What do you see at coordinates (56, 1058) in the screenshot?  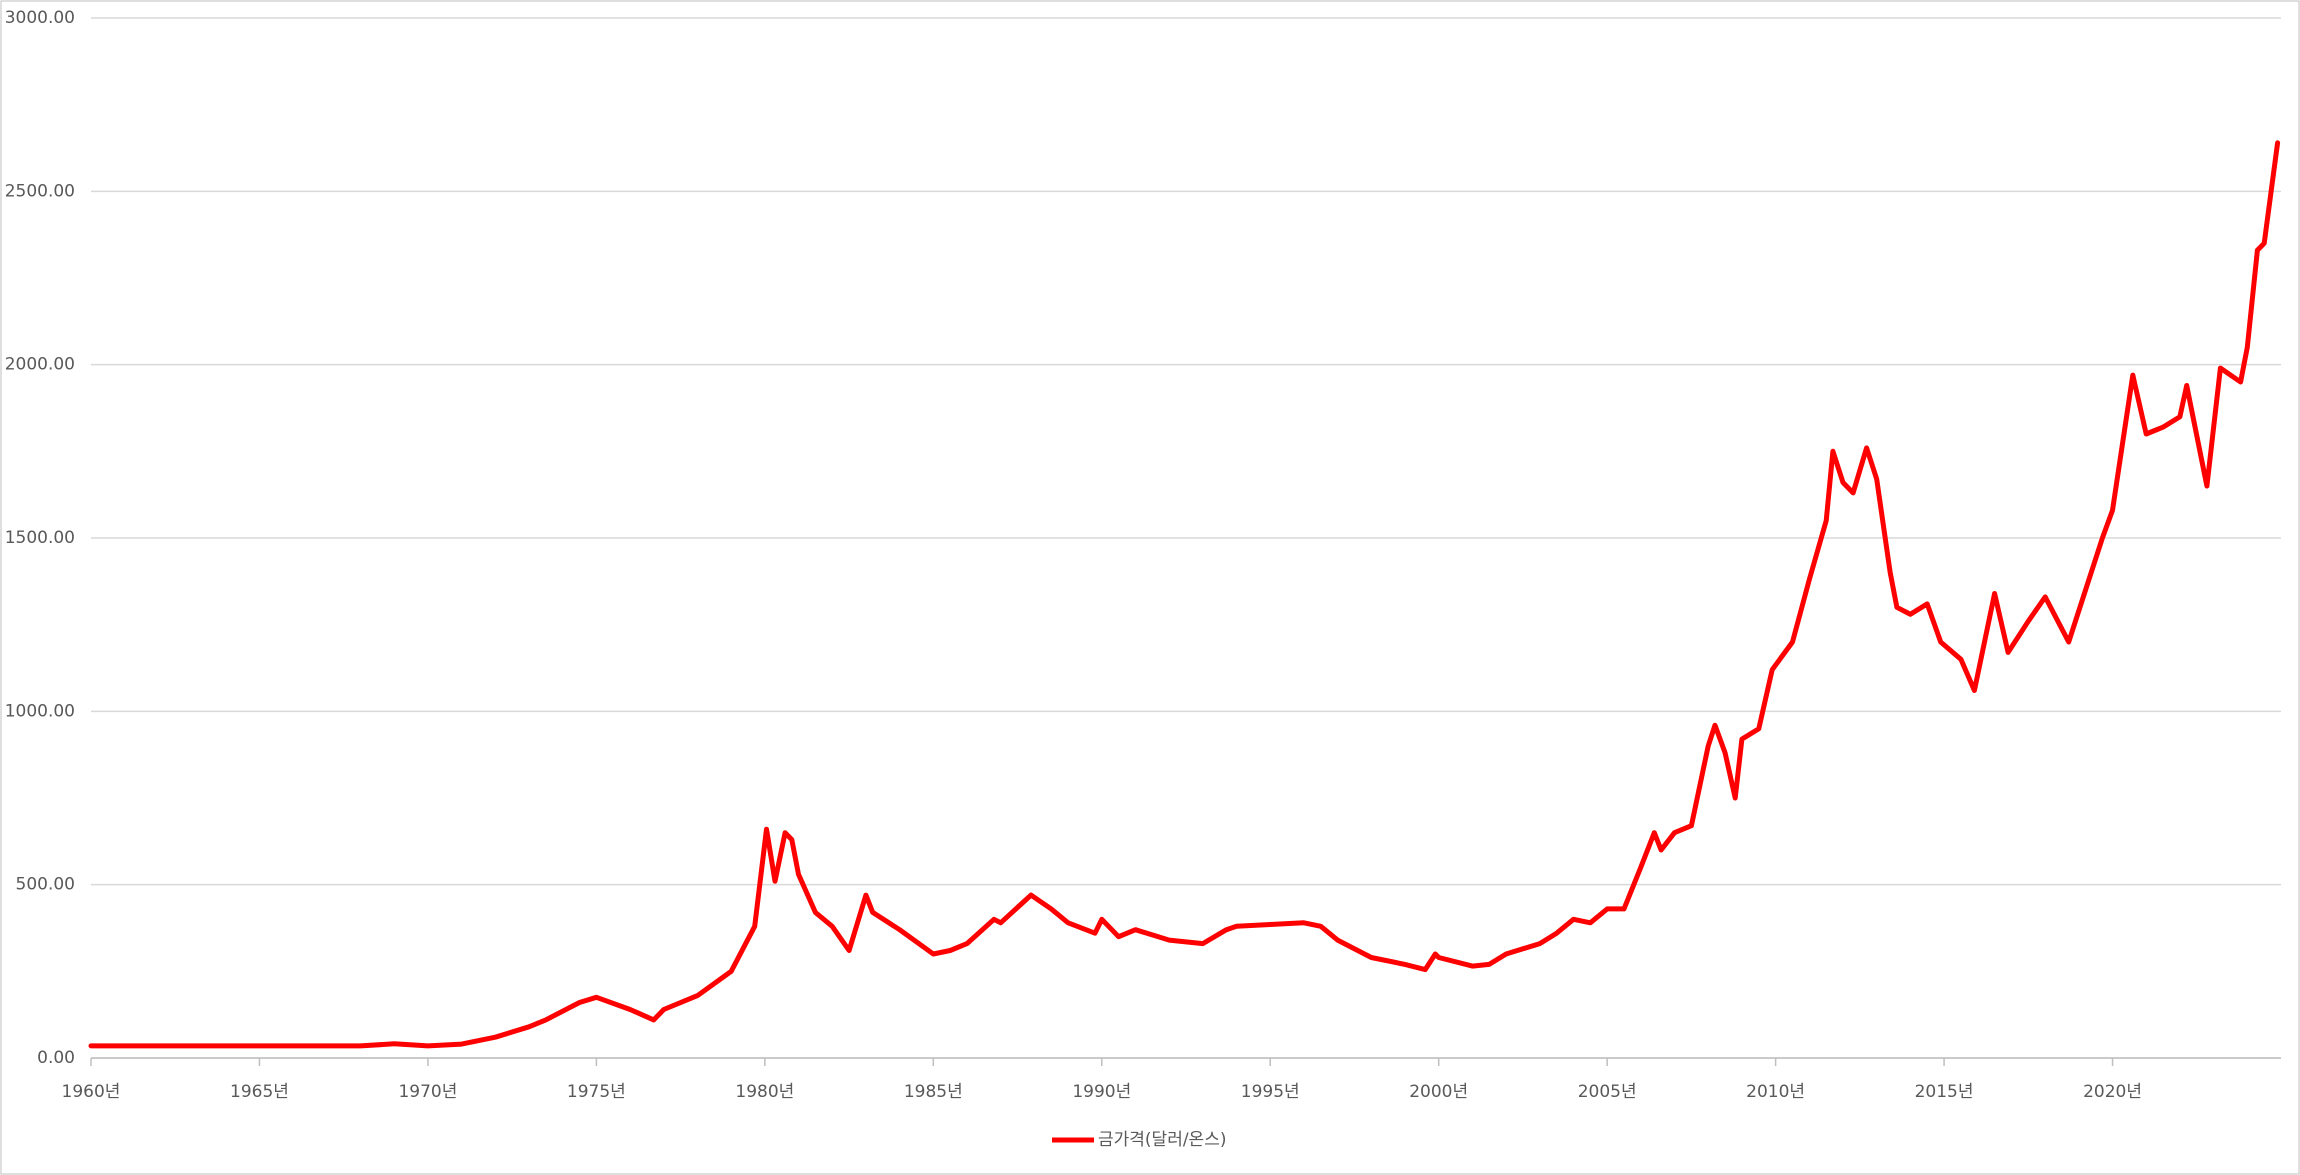 I see `y-tick-label: 0.00` at bounding box center [56, 1058].